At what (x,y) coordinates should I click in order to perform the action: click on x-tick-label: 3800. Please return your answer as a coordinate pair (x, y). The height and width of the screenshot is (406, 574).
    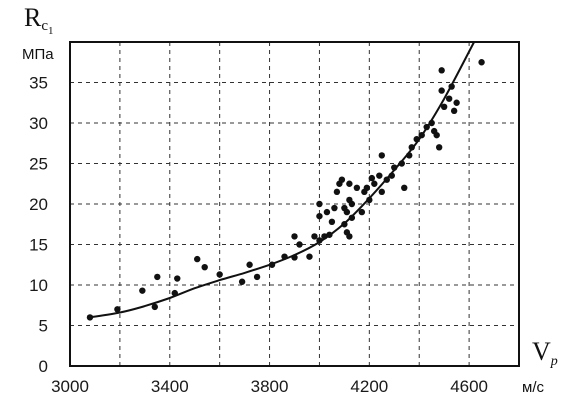
    Looking at the image, I should click on (270, 386).